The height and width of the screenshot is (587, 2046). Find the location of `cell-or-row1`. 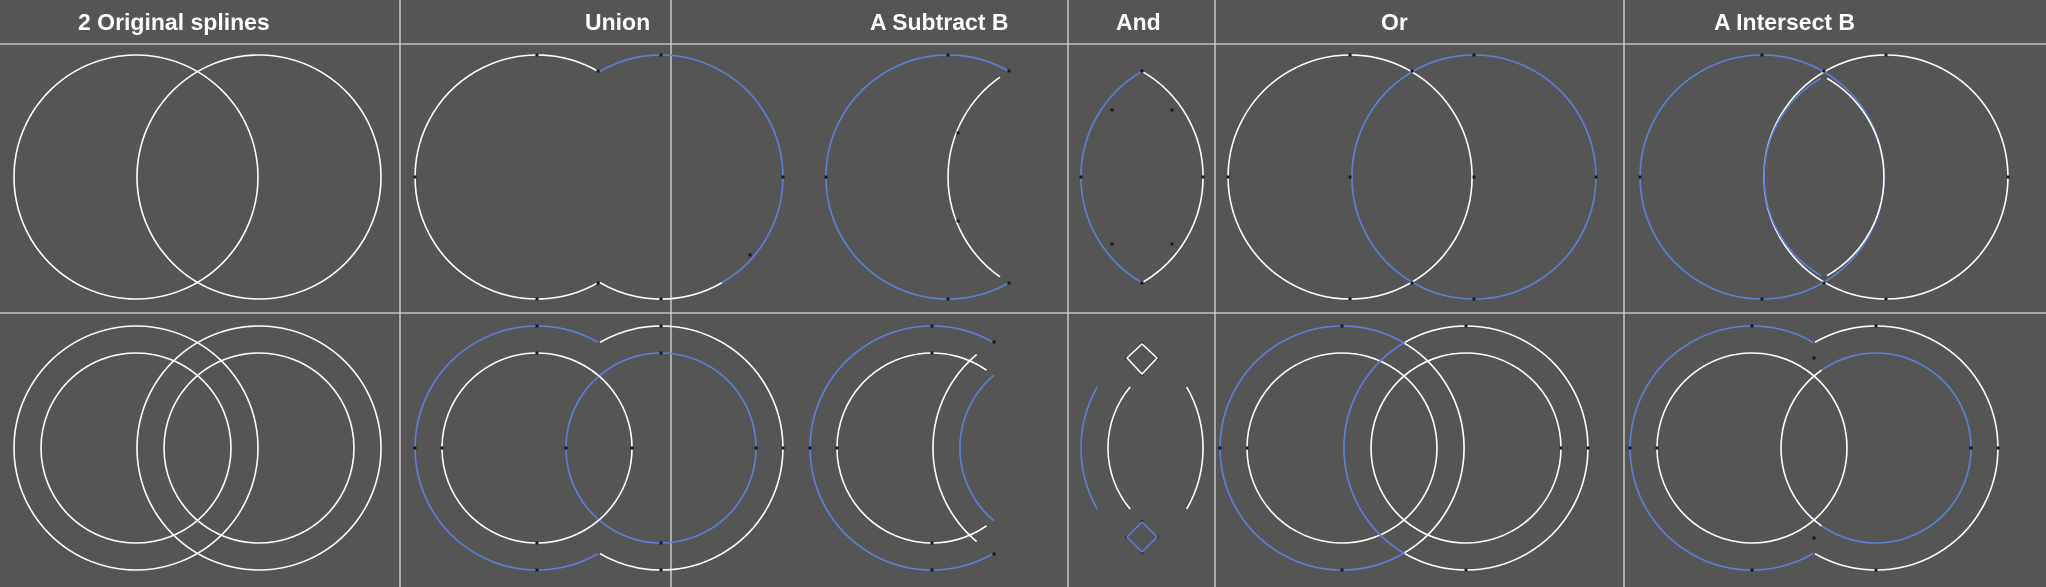

cell-or-row1 is located at coordinates (1412, 177).